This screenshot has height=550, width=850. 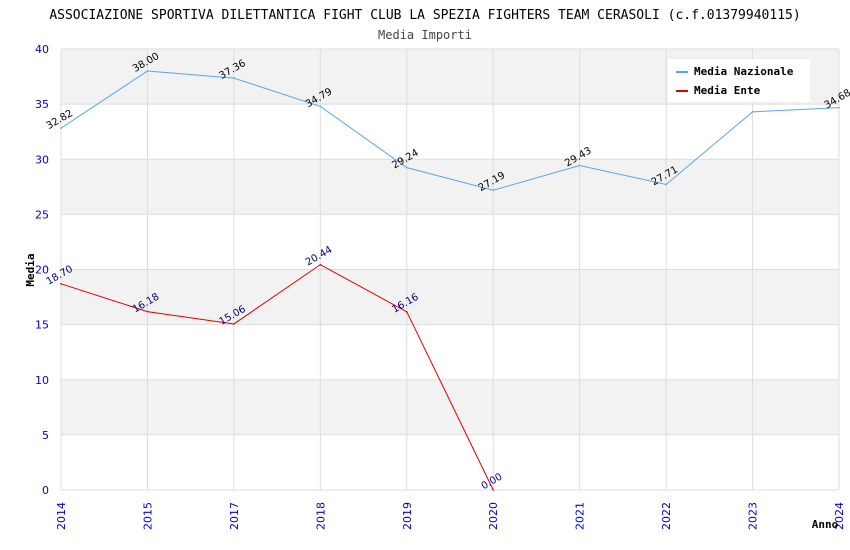 I want to click on x-axis-ticks: 2014 2015 2017 2018 2019 2020 2021 2022 2023 2024, so click(x=450, y=516).